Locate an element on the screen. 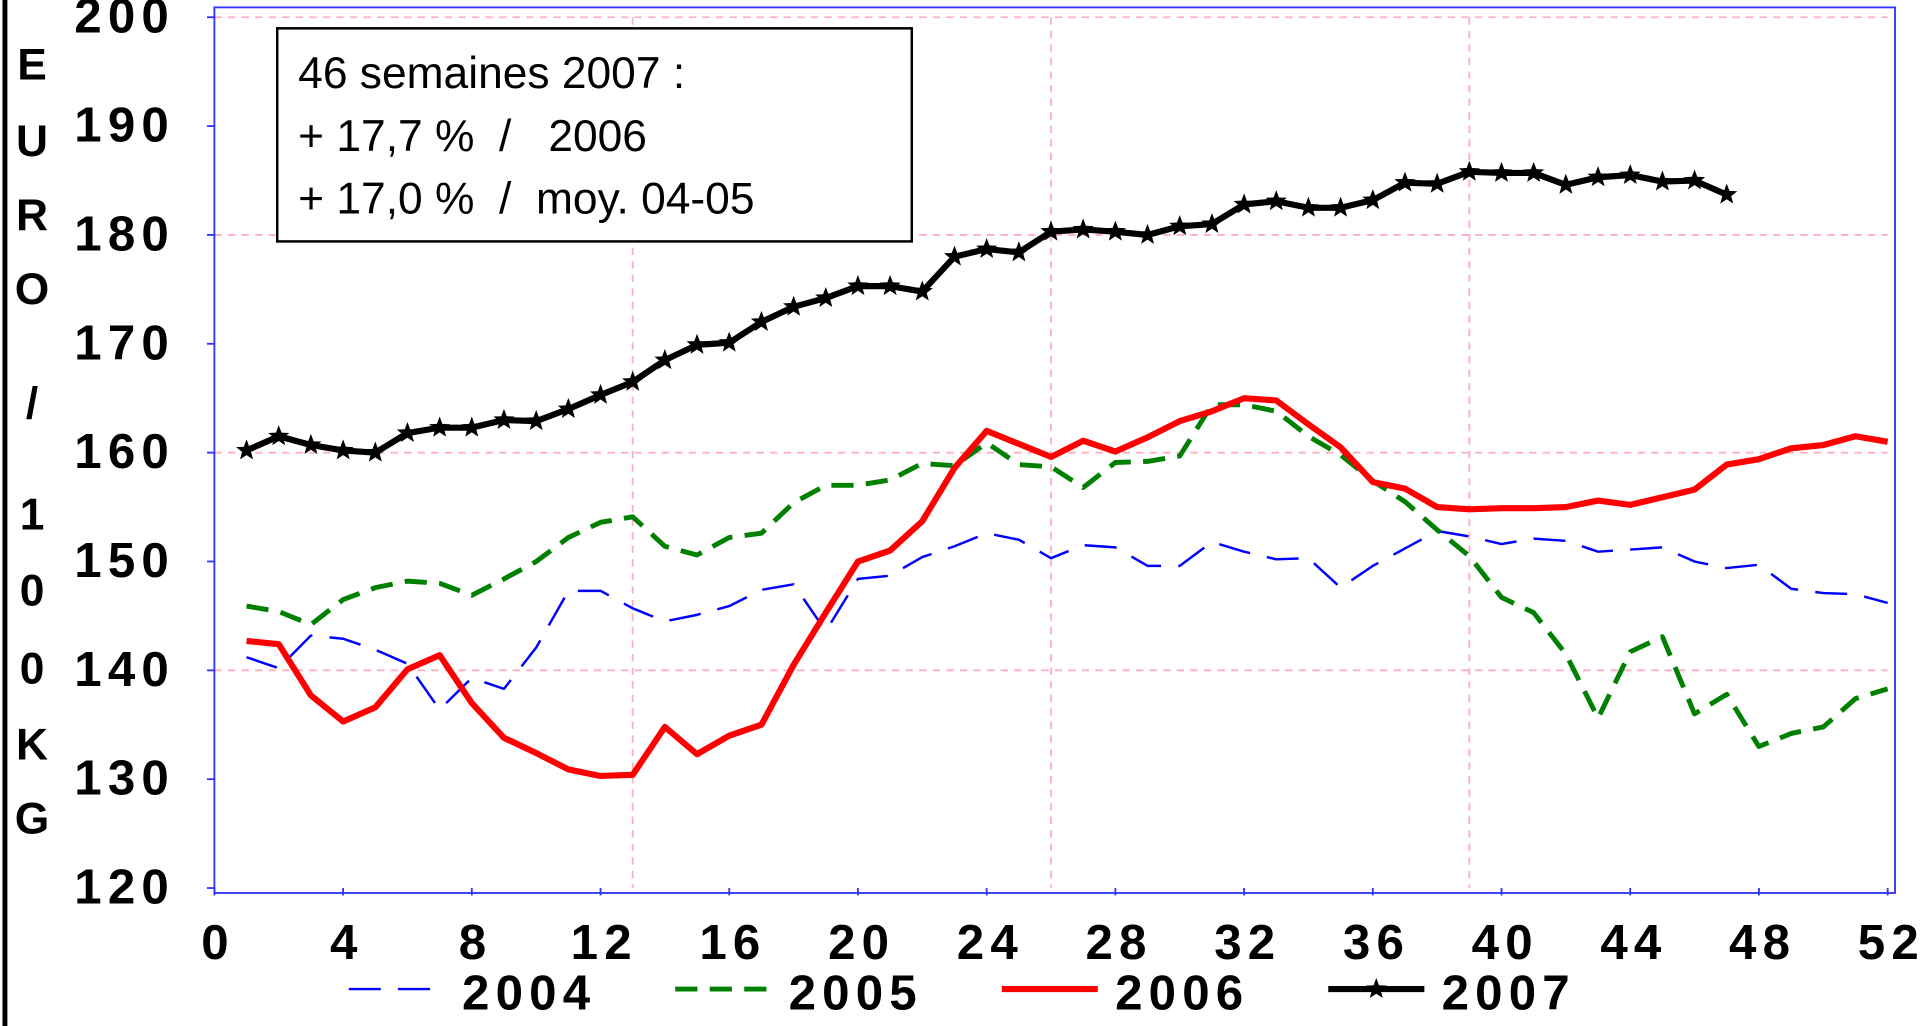 The image size is (1932, 1026). y-tick-label: 150 is located at coordinates (124, 560).